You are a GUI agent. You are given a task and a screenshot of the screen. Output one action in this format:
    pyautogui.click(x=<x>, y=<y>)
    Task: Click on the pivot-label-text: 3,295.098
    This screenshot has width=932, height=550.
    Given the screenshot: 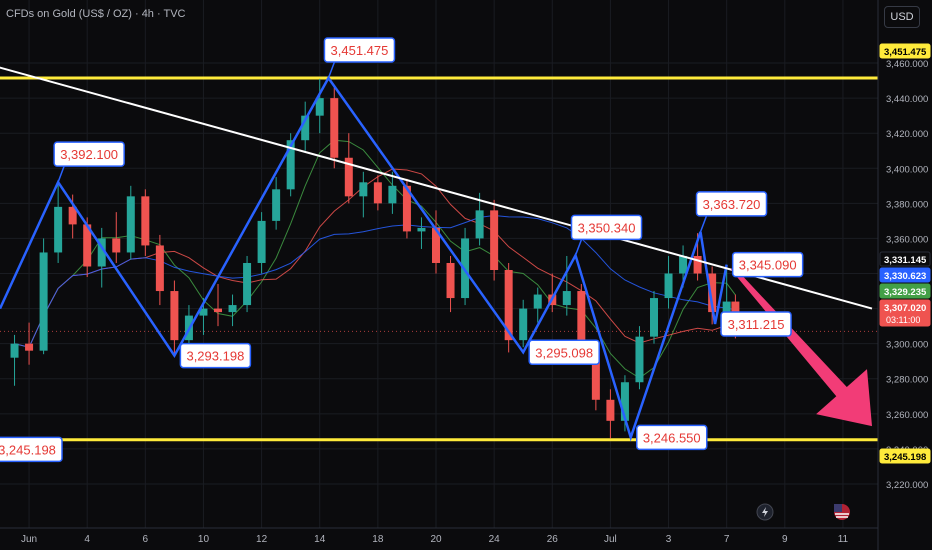 What is the action you would take?
    pyautogui.click(x=564, y=352)
    